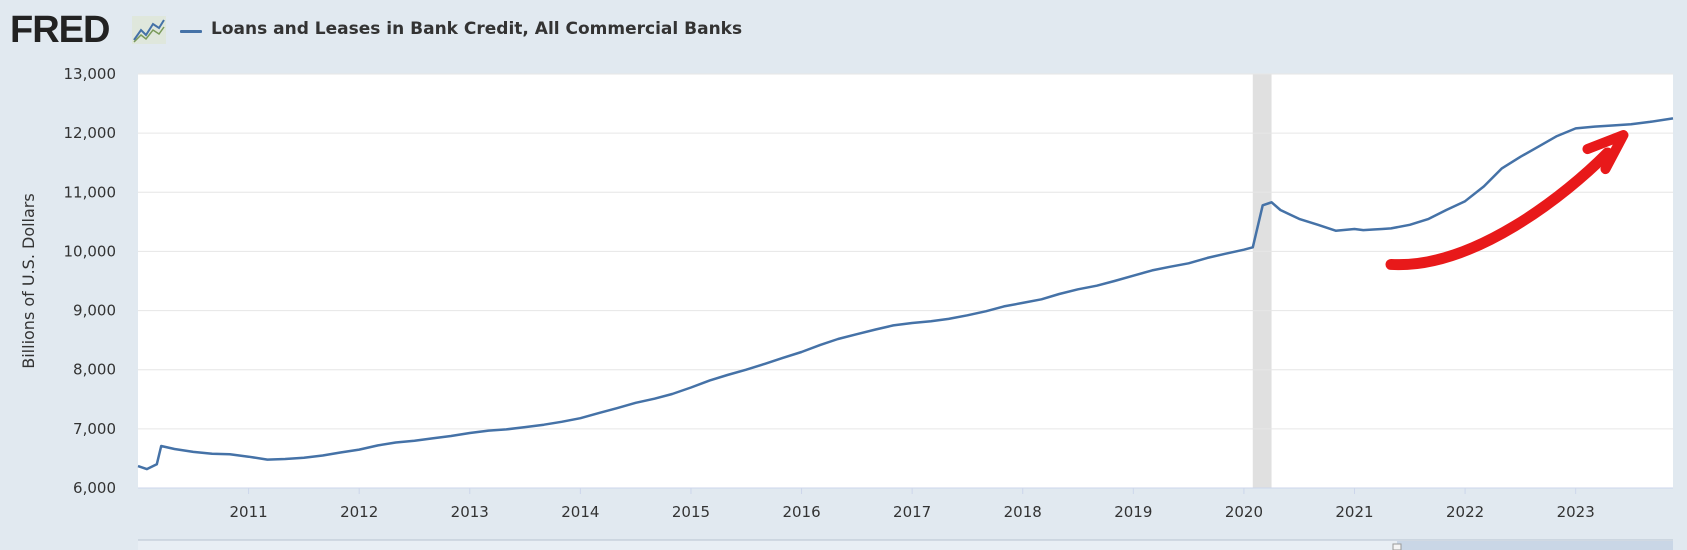 The width and height of the screenshot is (1687, 550). What do you see at coordinates (1244, 512) in the screenshot?
I see `x-tick-label: 2020` at bounding box center [1244, 512].